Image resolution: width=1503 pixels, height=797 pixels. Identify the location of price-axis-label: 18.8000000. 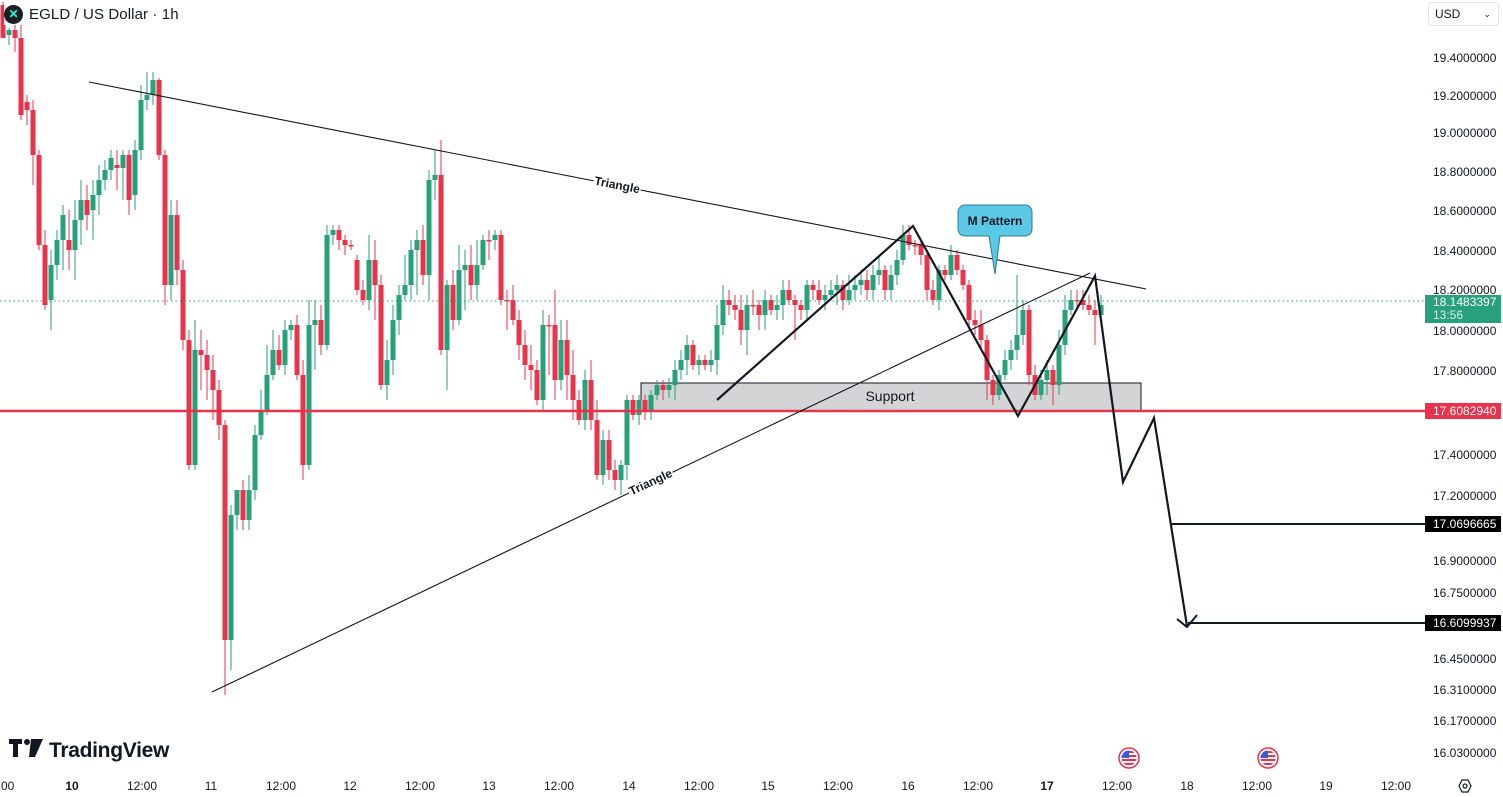
(1465, 172).